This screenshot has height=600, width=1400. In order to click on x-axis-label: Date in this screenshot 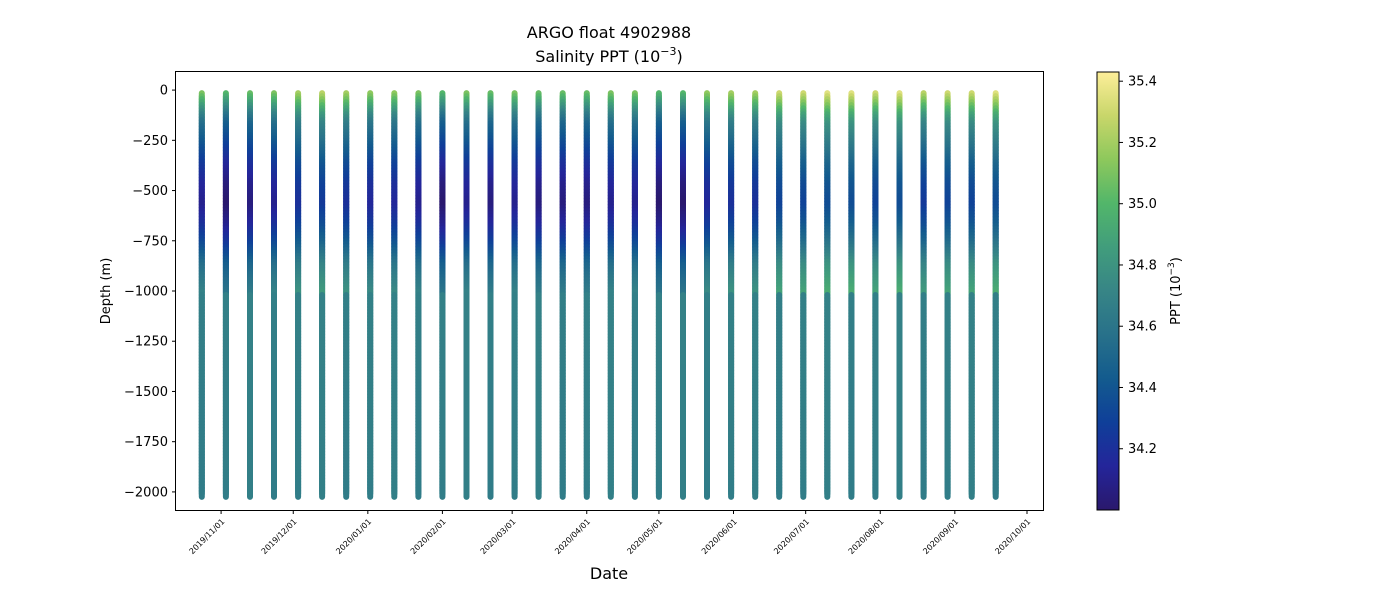, I will do `click(609, 573)`.